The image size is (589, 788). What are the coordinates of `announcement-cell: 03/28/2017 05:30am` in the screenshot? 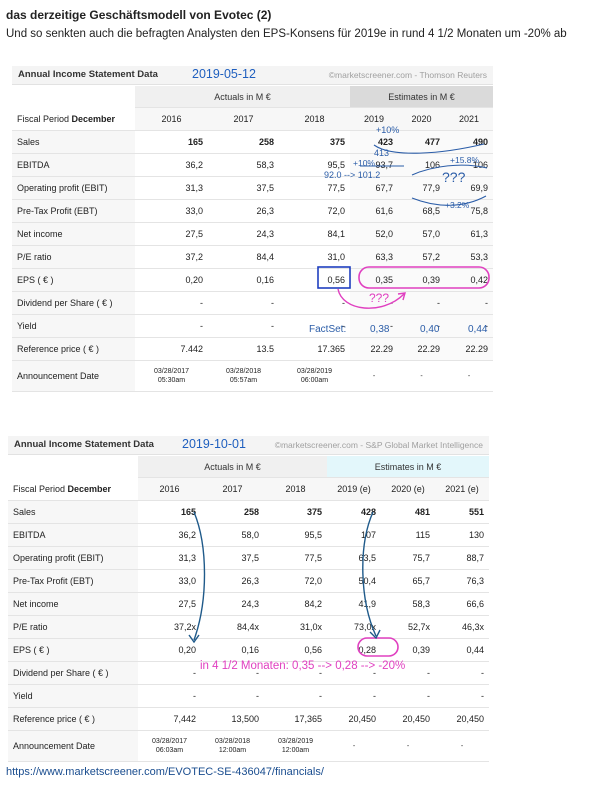 It's located at (171, 376).